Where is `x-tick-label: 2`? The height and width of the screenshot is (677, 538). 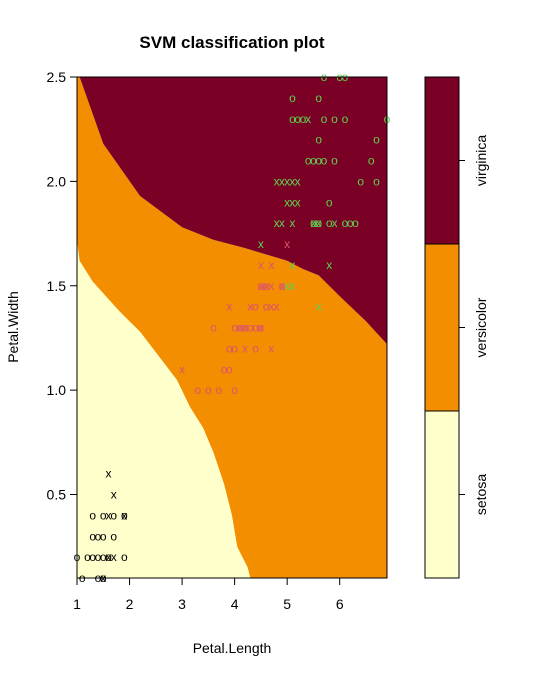
x-tick-label: 2 is located at coordinates (130, 604).